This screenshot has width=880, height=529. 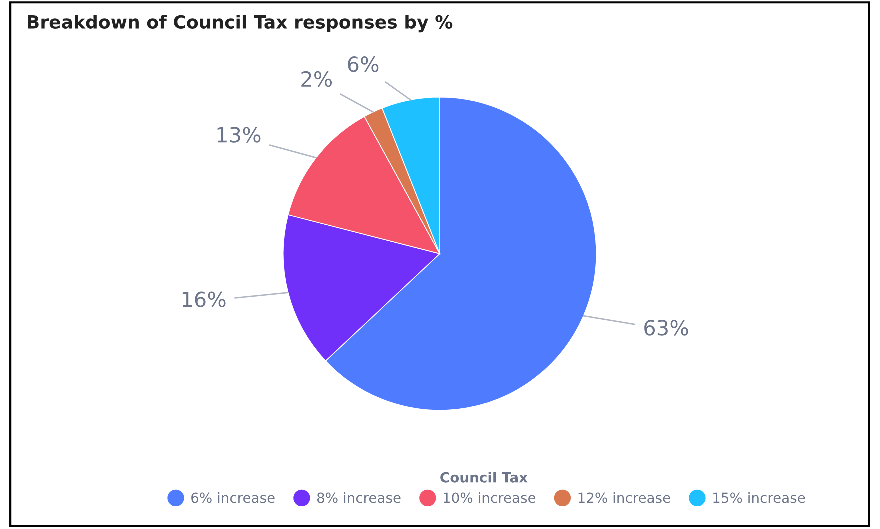 I want to click on chart-title: Breakdown of Council Tax responses by %, so click(x=240, y=23).